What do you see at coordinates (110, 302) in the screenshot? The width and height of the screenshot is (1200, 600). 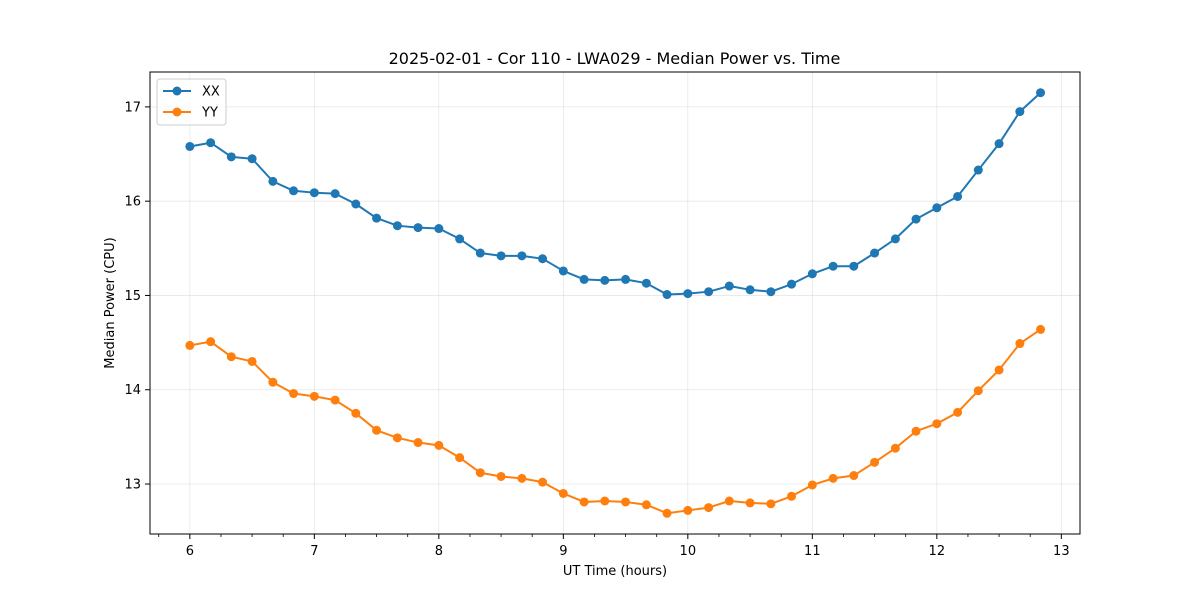 I see `y-axis-label: Median Power (CPU)` at bounding box center [110, 302].